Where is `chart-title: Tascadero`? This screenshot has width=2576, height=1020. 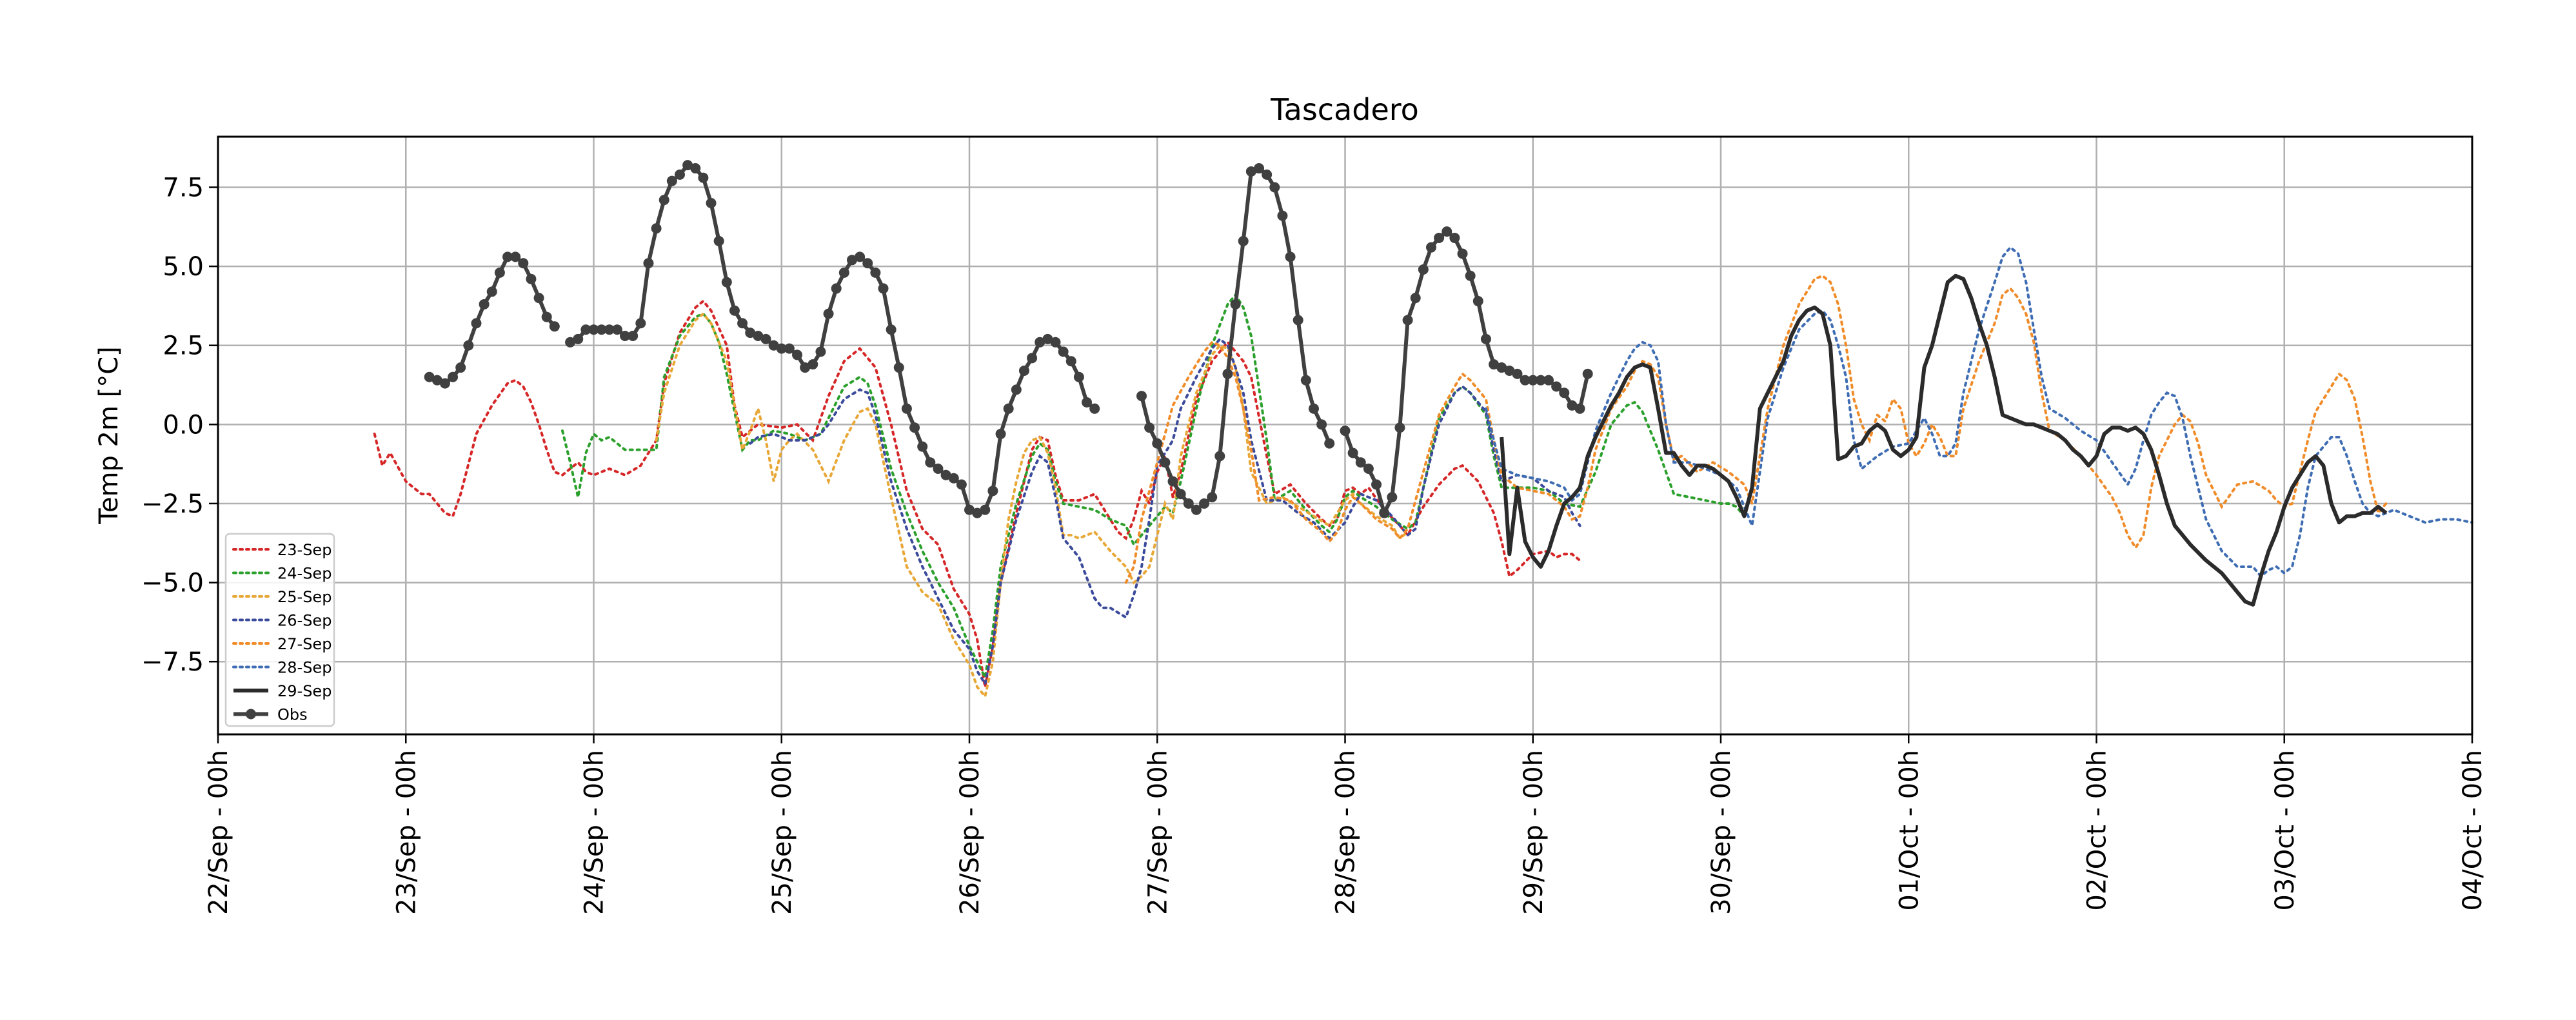 chart-title: Tascadero is located at coordinates (1344, 109).